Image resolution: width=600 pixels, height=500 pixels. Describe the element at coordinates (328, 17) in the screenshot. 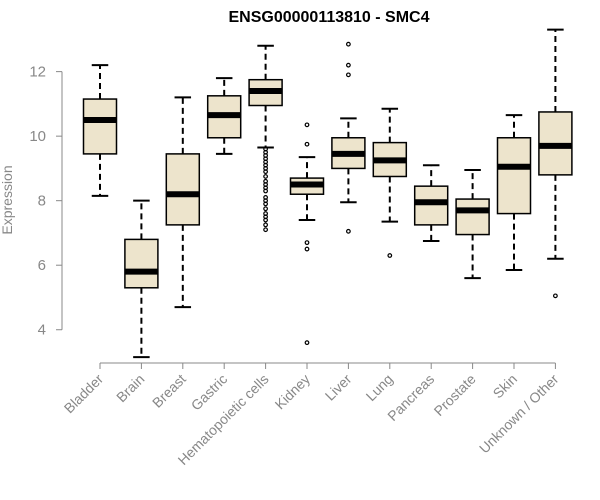

I see `chart-title: ENSG00000113810 - SMC4` at that location.